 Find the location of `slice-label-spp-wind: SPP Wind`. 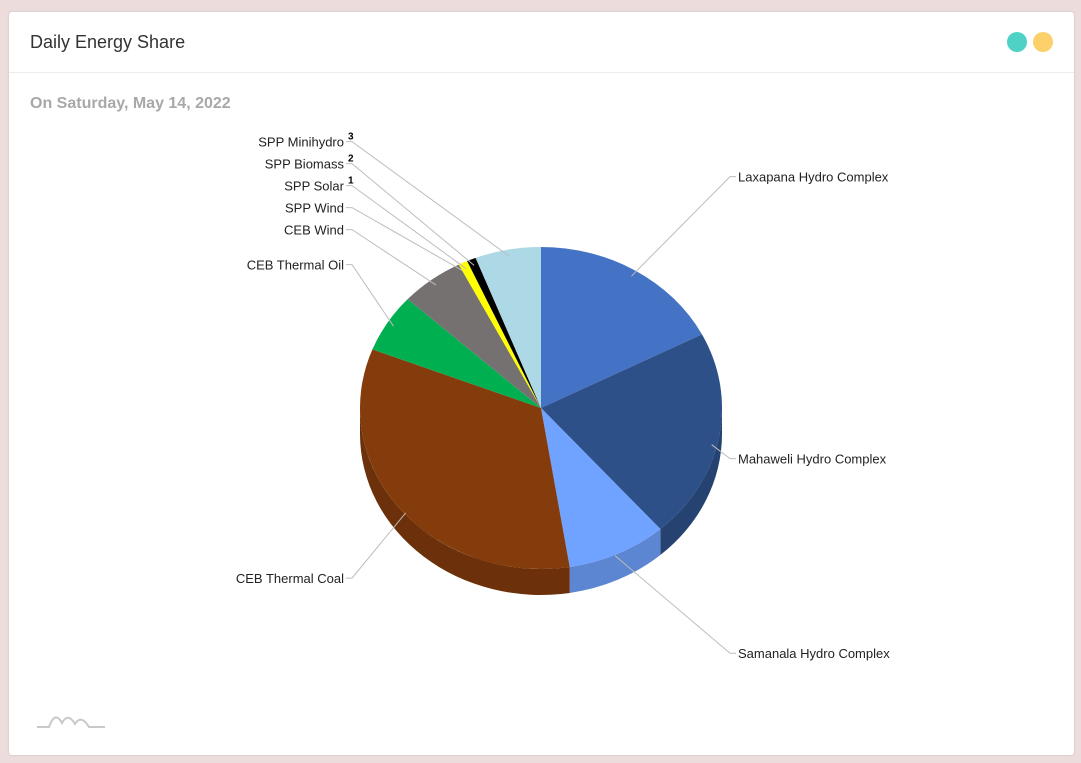

slice-label-spp-wind: SPP Wind is located at coordinates (314, 208).